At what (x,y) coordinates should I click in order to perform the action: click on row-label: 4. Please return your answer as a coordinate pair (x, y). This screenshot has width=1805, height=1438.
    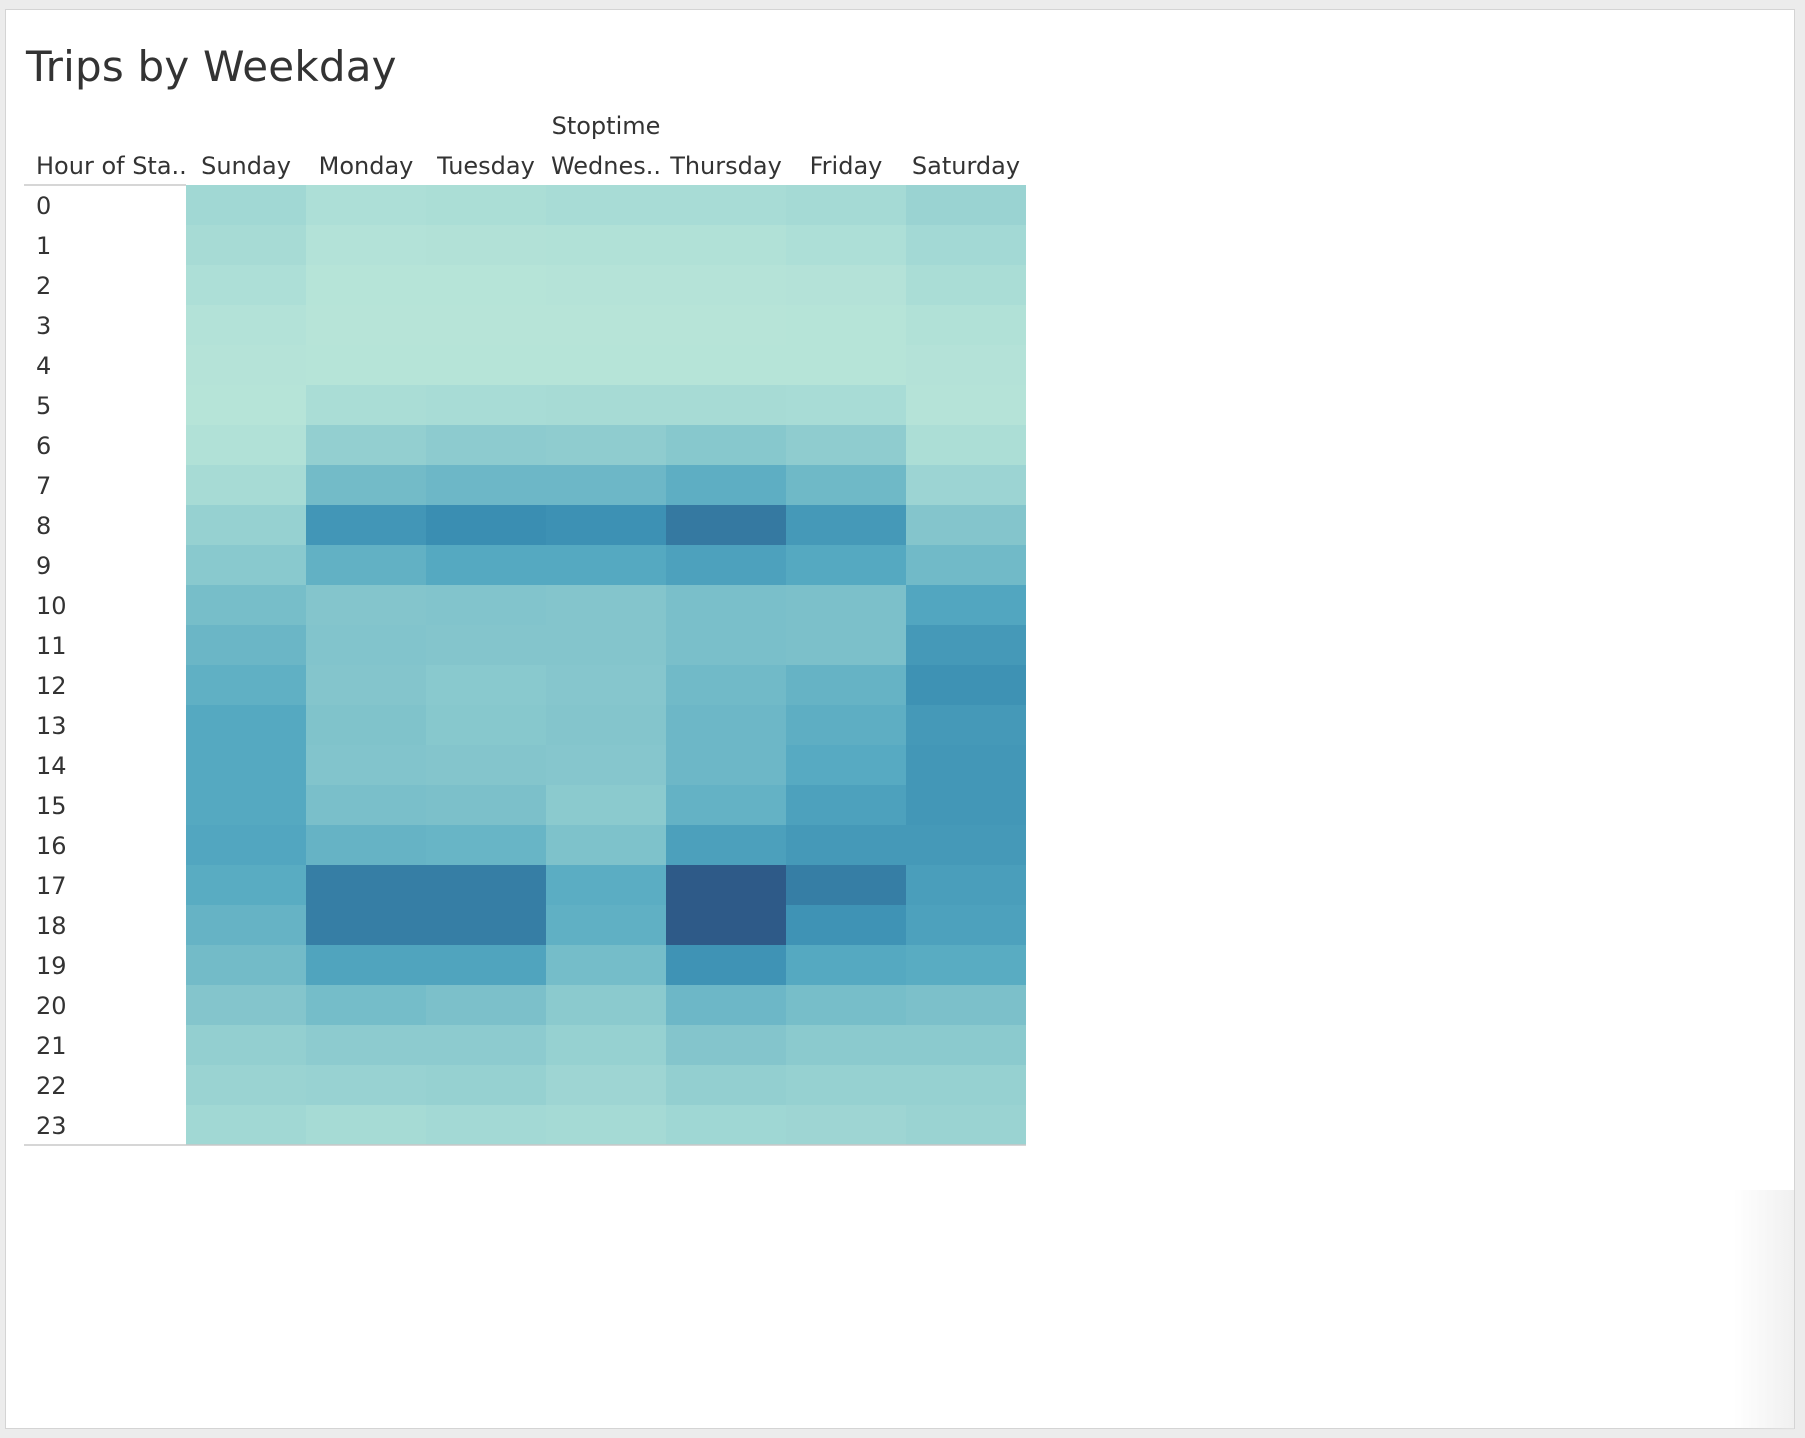
    Looking at the image, I should click on (43, 366).